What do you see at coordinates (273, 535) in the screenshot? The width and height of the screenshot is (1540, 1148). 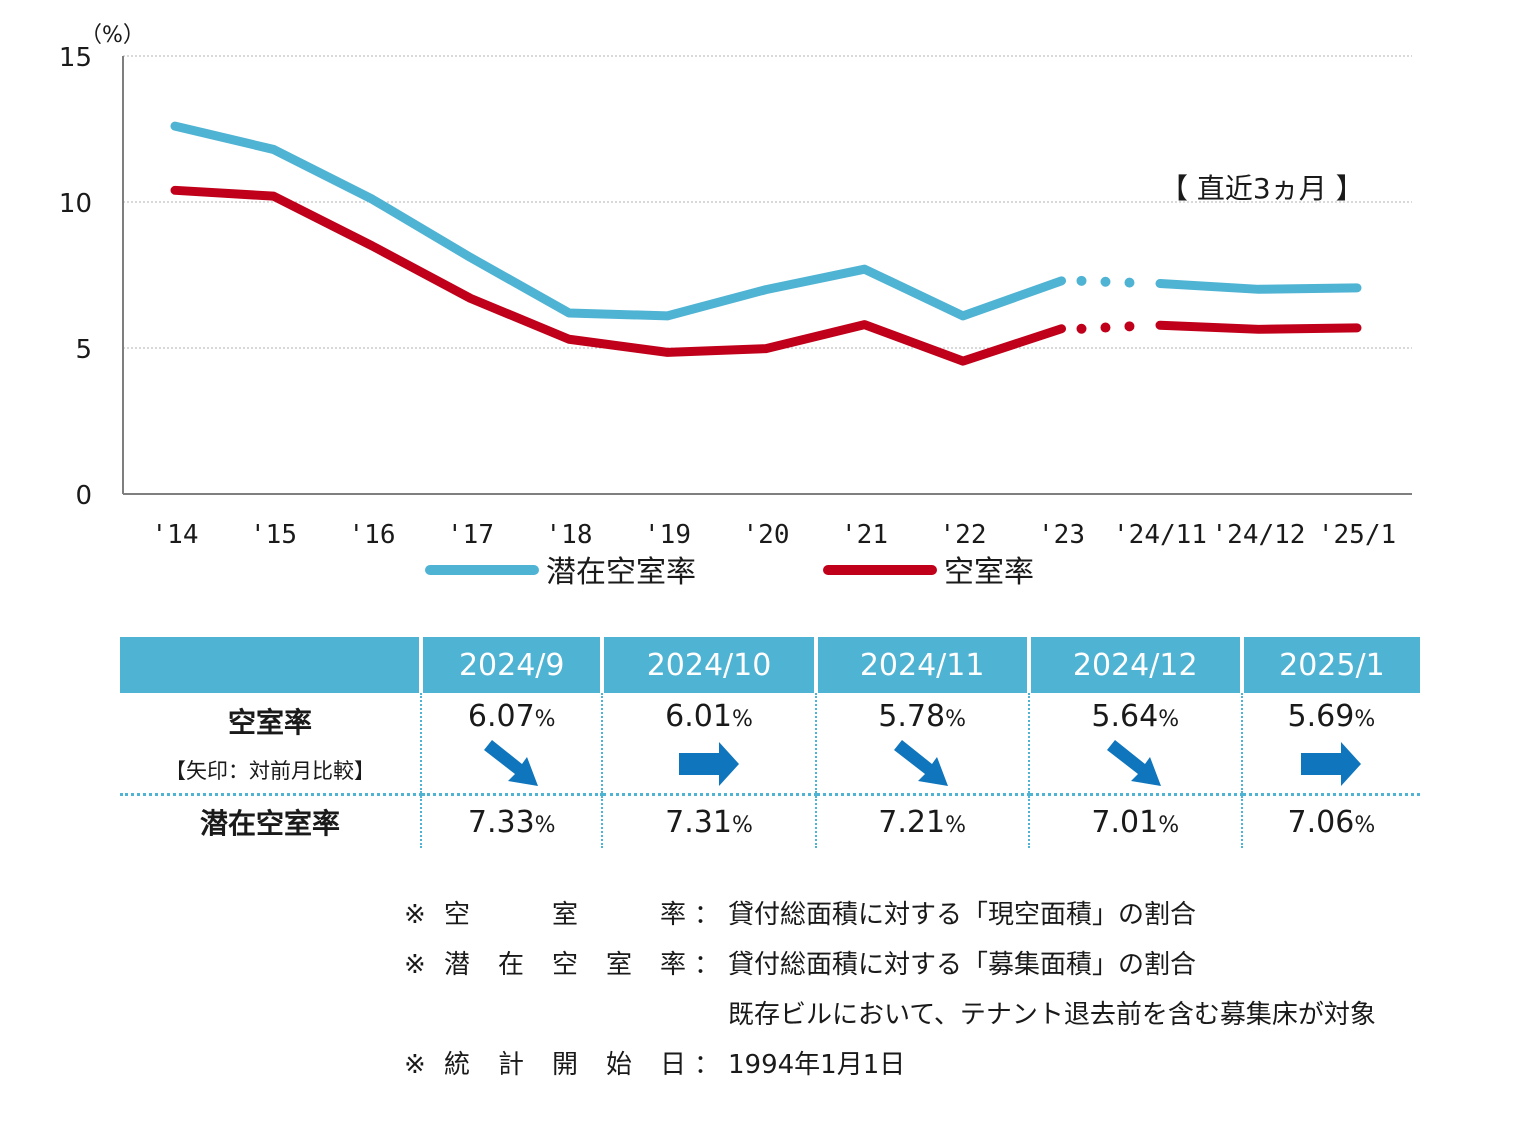 I see `x-tick-label: '15` at bounding box center [273, 535].